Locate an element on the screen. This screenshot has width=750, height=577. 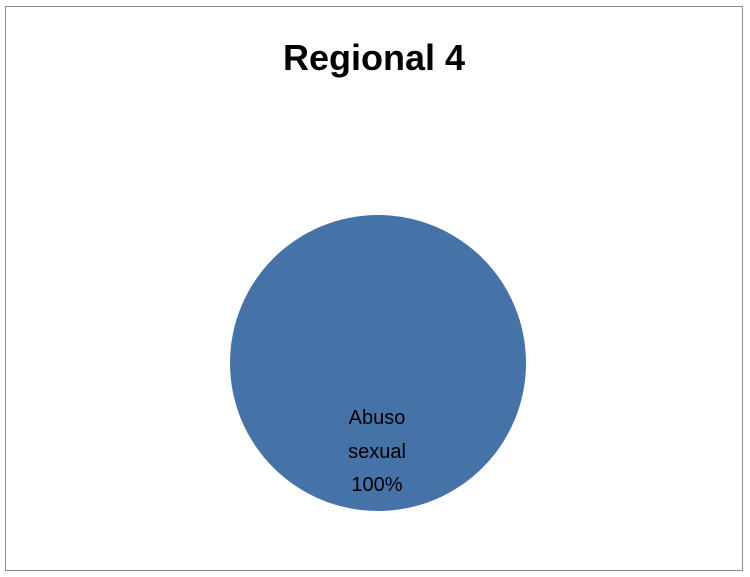
slice-label-percent: 100% is located at coordinates (376, 485).